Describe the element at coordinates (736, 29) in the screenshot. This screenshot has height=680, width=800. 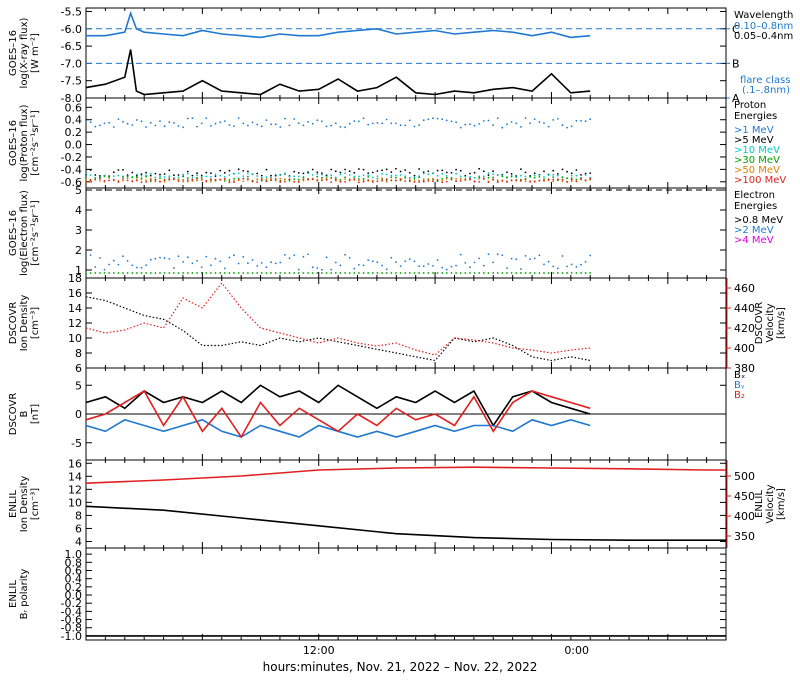
I see `flare-class-label: C` at that location.